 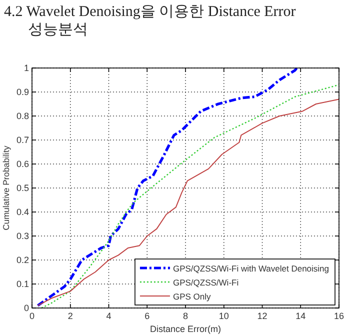 What do you see at coordinates (147, 316) in the screenshot?
I see `x-tick-label: 6` at bounding box center [147, 316].